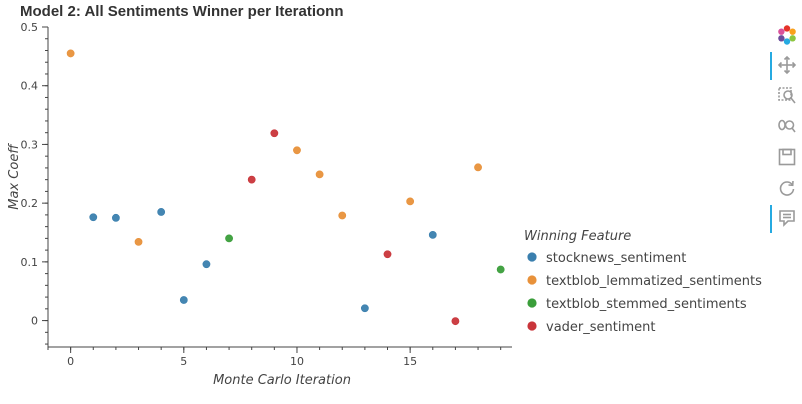 The image size is (802, 404). I want to click on y-tick-label: 0.2, so click(30, 203).